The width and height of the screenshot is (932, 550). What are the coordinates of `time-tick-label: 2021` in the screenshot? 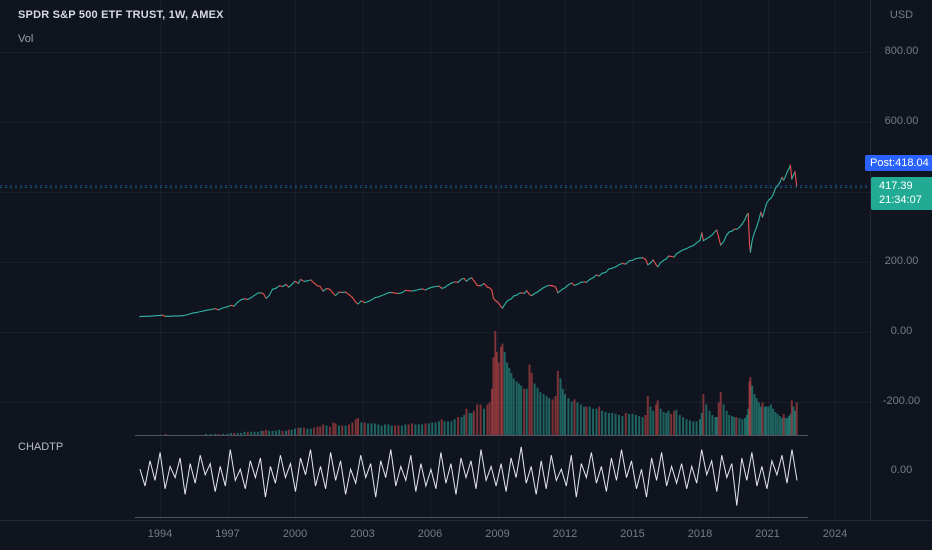 It's located at (767, 534).